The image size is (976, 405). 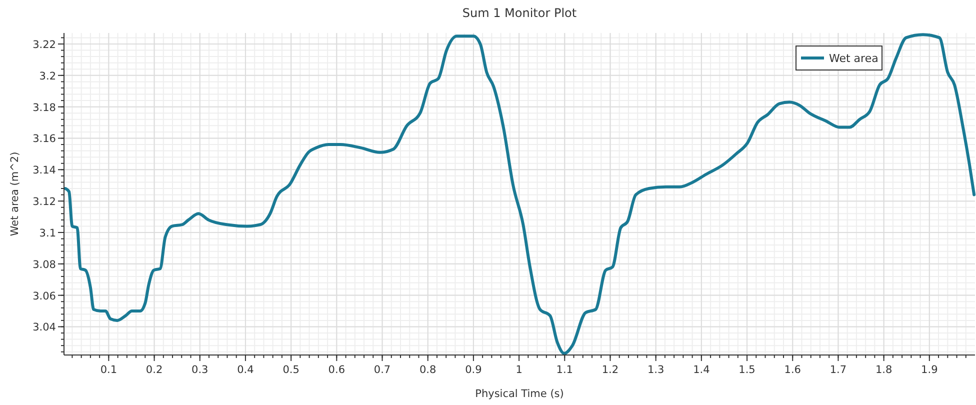 What do you see at coordinates (47, 233) in the screenshot?
I see `y-tick-label: 3.1` at bounding box center [47, 233].